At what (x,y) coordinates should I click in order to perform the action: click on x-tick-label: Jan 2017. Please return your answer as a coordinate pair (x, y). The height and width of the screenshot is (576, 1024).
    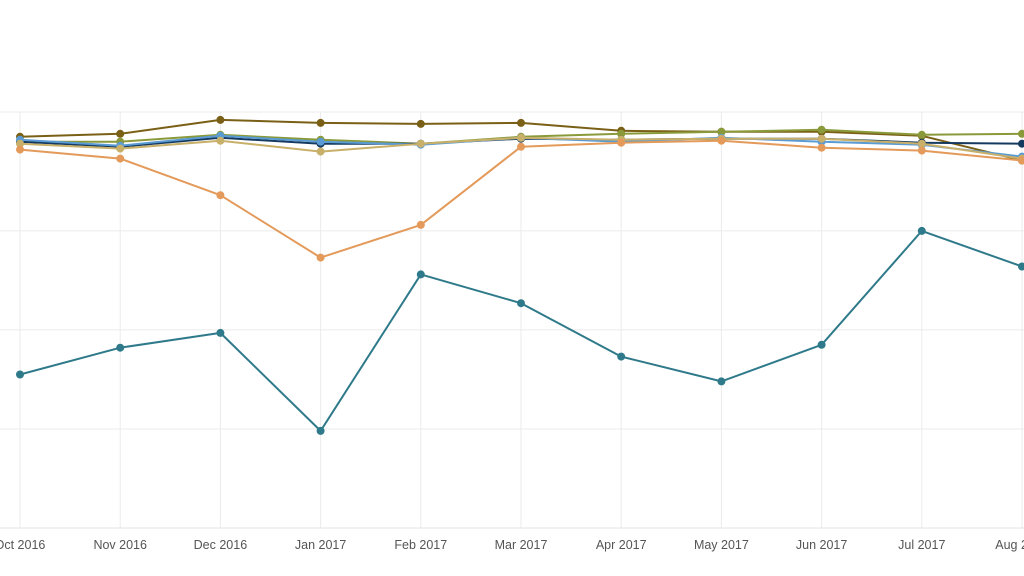
    Looking at the image, I should click on (320, 545).